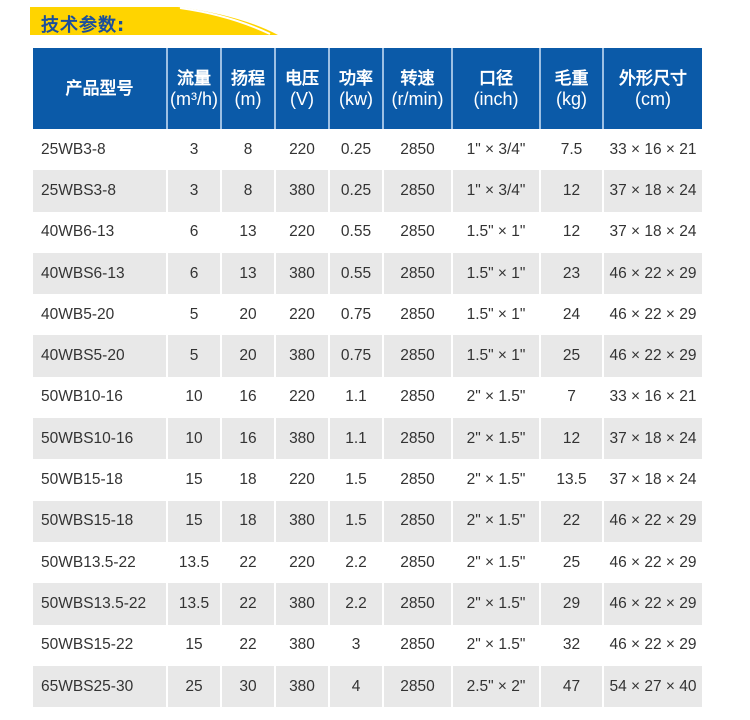 Image resolution: width=750 pixels, height=720 pixels. What do you see at coordinates (73, 149) in the screenshot?
I see `table-cell: 25WB3-8` at bounding box center [73, 149].